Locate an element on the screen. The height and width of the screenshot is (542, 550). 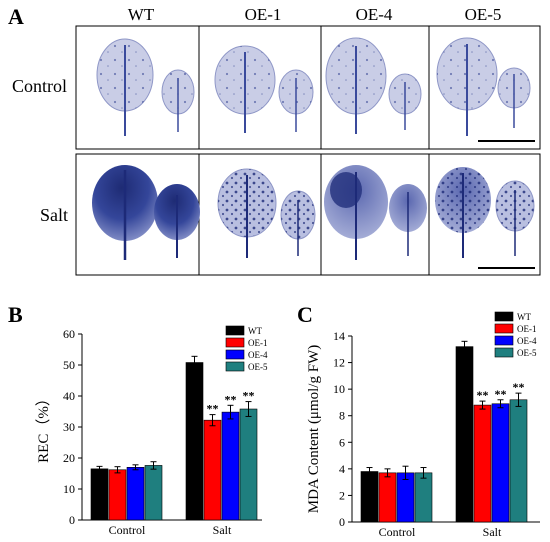
y-tick-label: 6 is located at coordinates (342, 442).